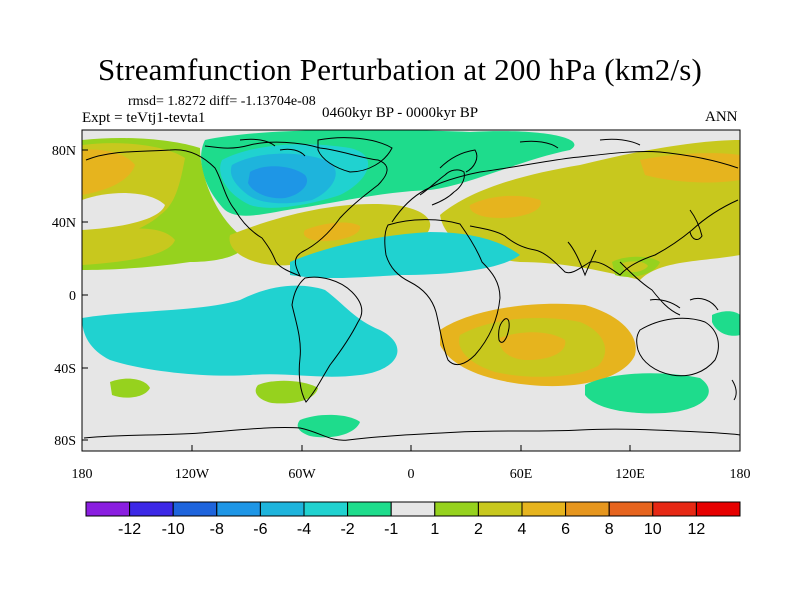 The height and width of the screenshot is (600, 800). I want to click on experiment-label: Expt = teVtj1-tevta1, so click(144, 118).